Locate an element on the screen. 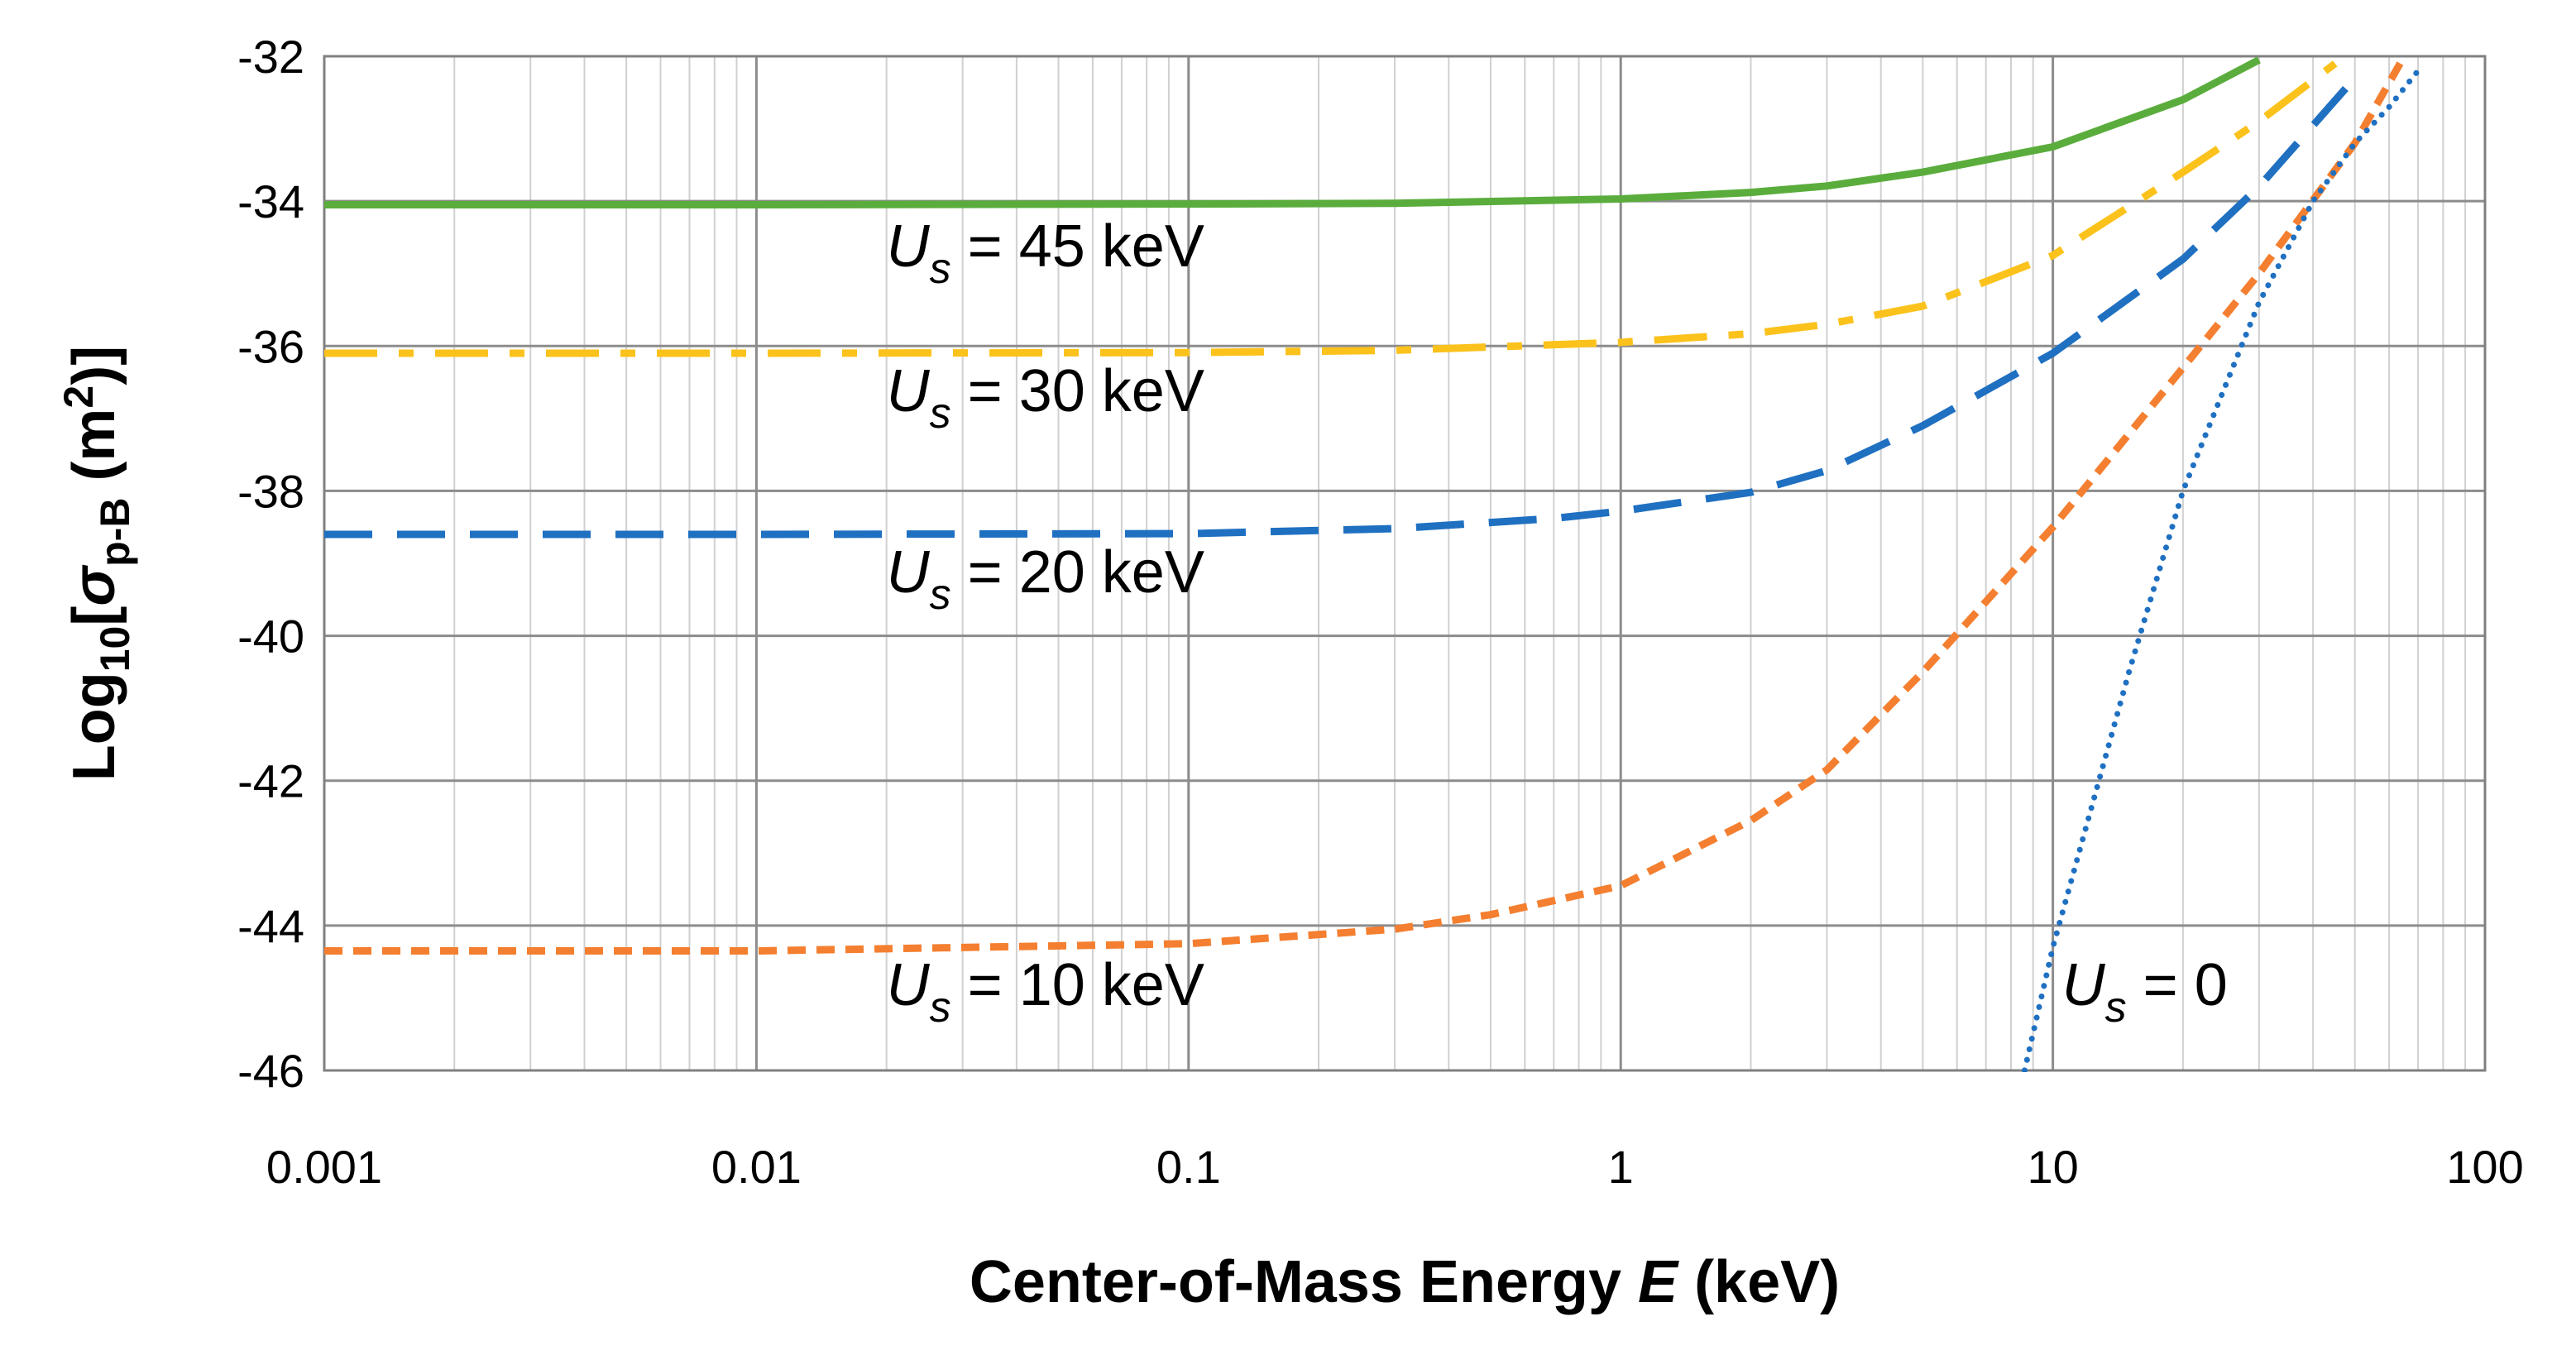 This screenshot has width=2576, height=1355. annotation-us0: Us = 0 is located at coordinates (2145, 992).